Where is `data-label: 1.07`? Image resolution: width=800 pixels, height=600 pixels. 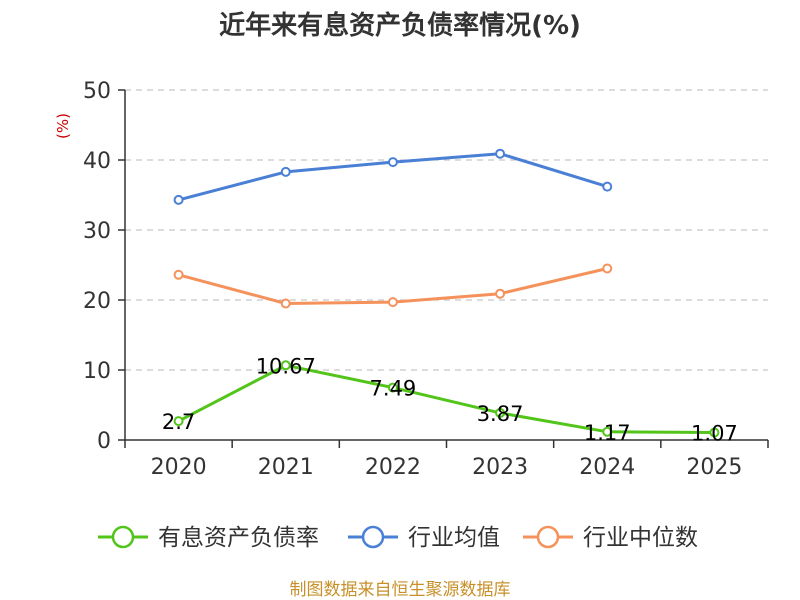 data-label: 1.07 is located at coordinates (714, 434).